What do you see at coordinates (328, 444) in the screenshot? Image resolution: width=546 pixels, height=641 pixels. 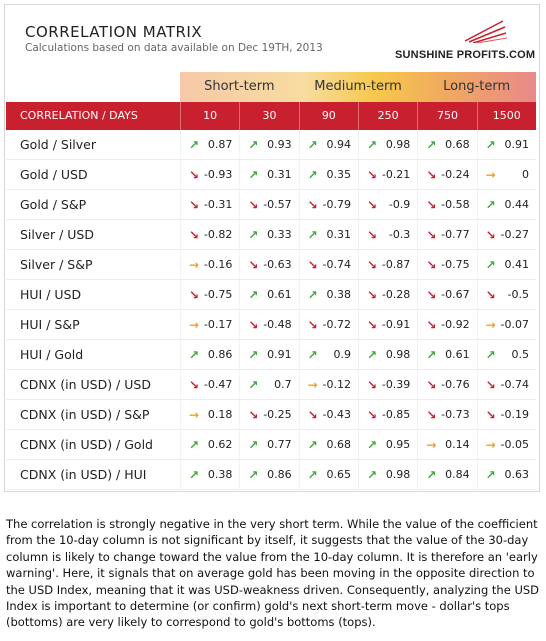 I see `correlation-cell: ↗ 0.68` at bounding box center [328, 444].